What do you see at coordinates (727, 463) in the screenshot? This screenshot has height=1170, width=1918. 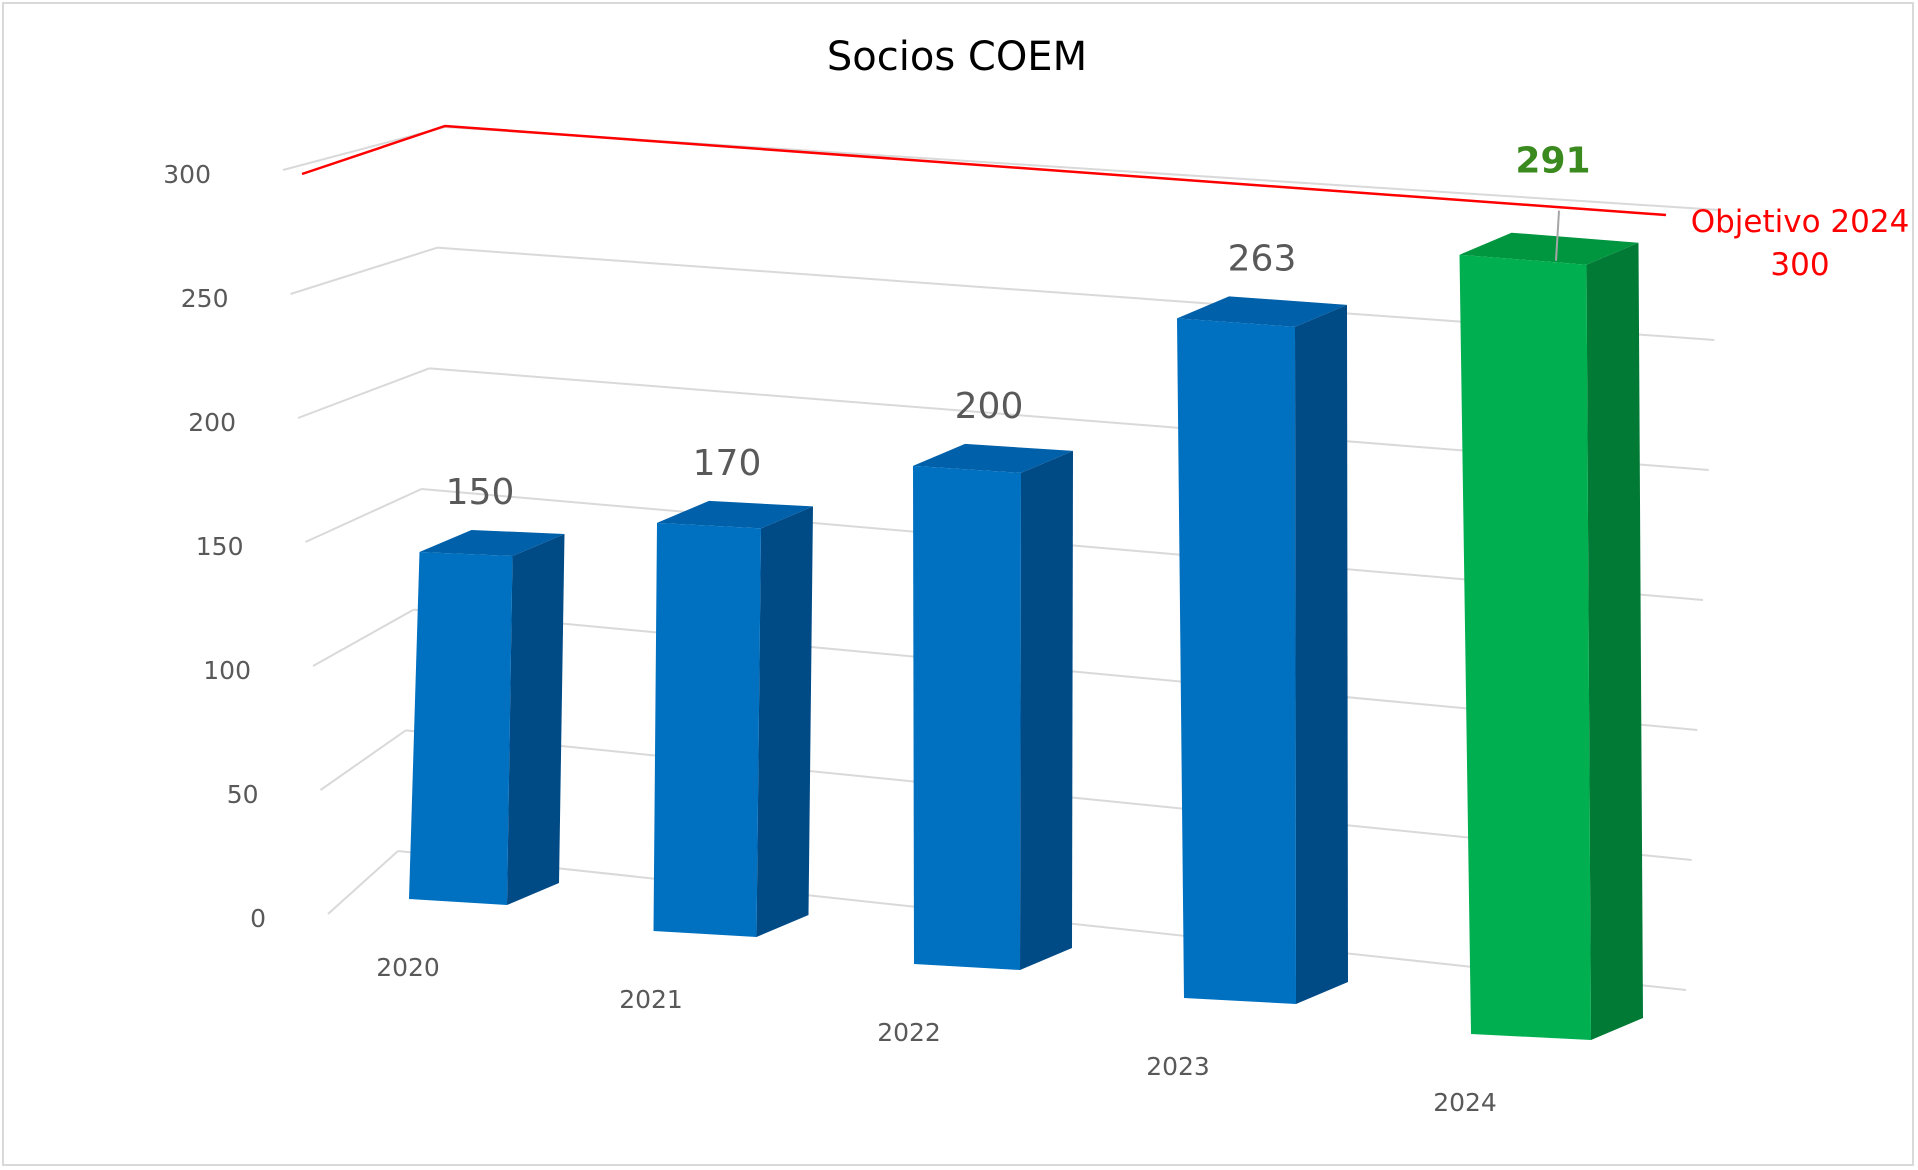 I see `data-label: 170` at bounding box center [727, 463].